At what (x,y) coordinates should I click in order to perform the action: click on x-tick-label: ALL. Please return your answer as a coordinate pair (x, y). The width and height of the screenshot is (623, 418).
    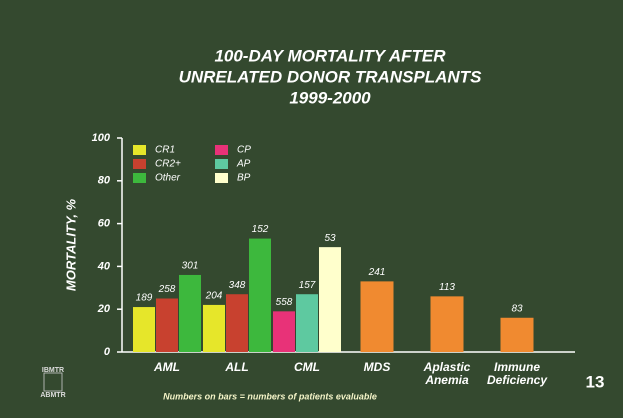
    Looking at the image, I should click on (237, 367).